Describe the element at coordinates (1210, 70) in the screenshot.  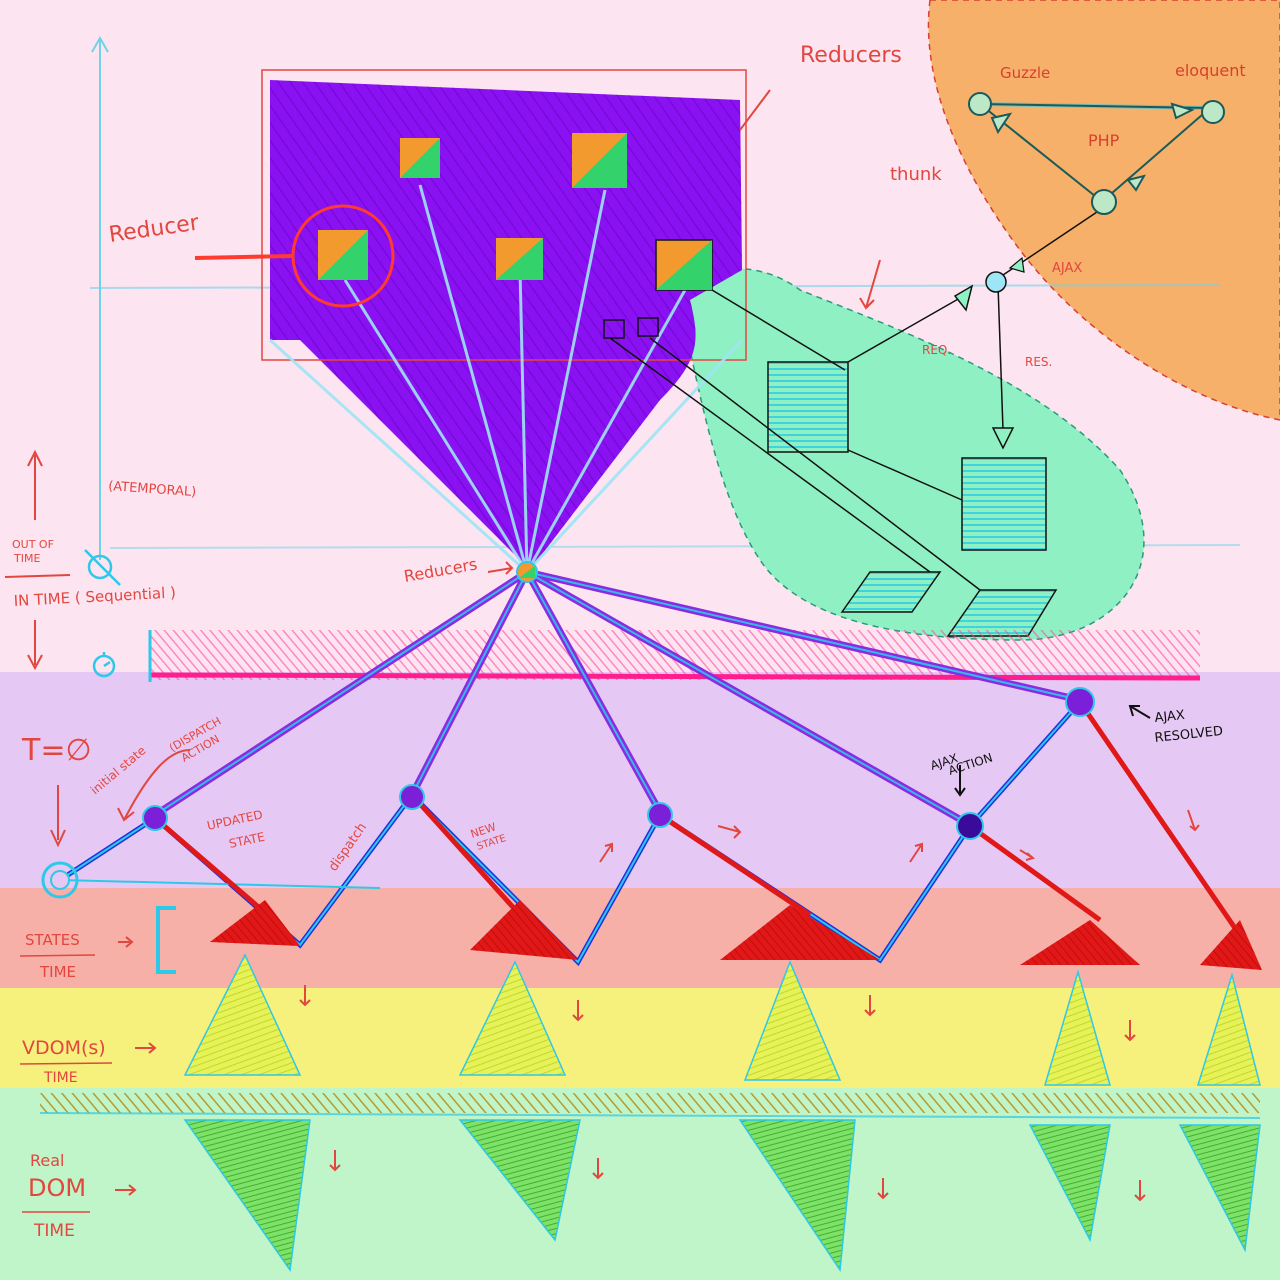
I see `eloquent-label: eloquent` at that location.